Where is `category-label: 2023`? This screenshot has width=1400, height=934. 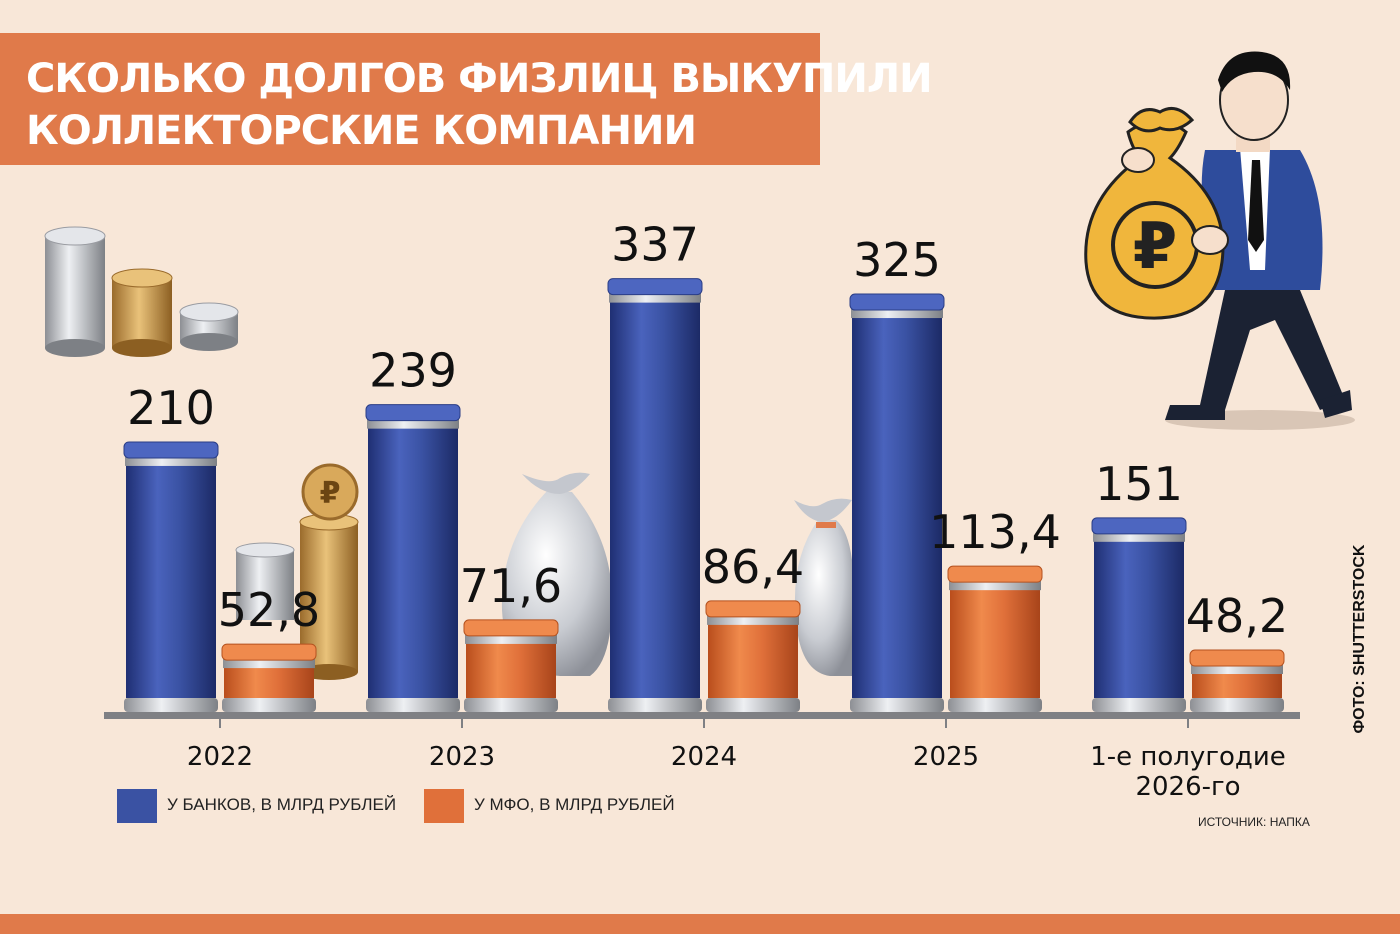
category-label: 2023 is located at coordinates (462, 757).